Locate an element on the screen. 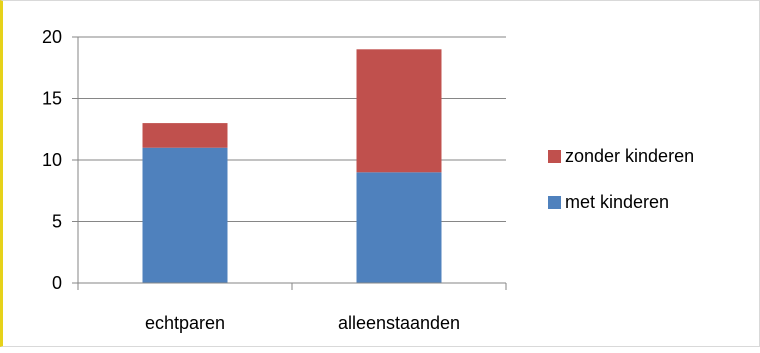 This screenshot has height=353, width=760. bar-zonder-kinderen-alleenstaanden is located at coordinates (399, 111).